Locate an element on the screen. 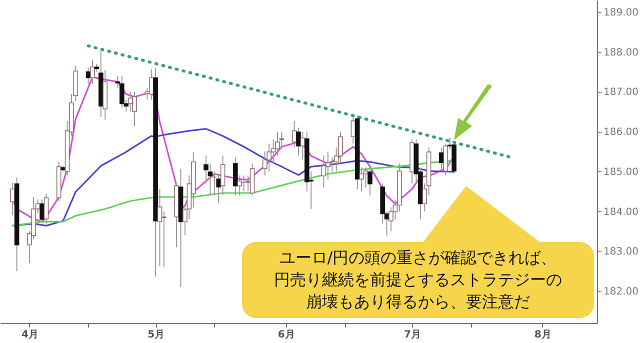 The width and height of the screenshot is (640, 343). y-tick-label: 185.00 is located at coordinates (621, 172).